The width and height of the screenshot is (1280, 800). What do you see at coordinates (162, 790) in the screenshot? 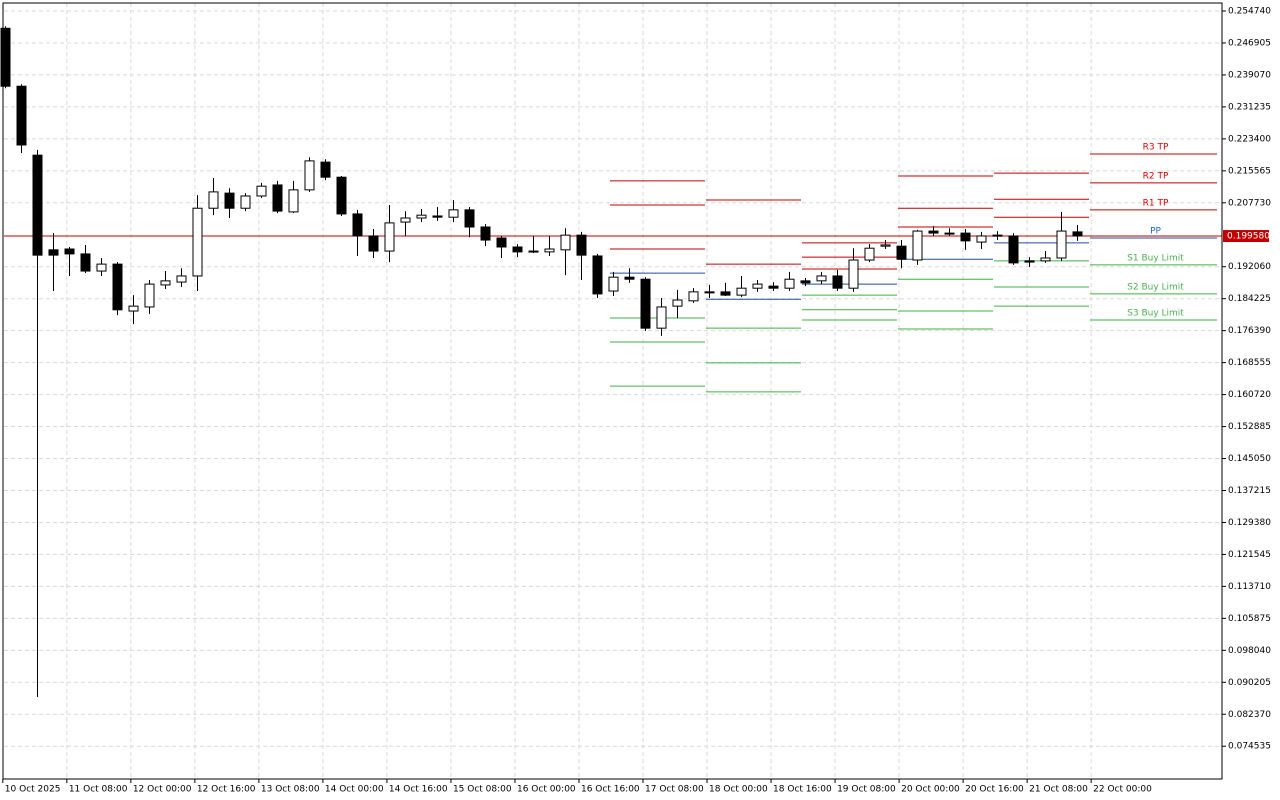
I see `x-tick-label: 12 Oct 00:00` at bounding box center [162, 790].